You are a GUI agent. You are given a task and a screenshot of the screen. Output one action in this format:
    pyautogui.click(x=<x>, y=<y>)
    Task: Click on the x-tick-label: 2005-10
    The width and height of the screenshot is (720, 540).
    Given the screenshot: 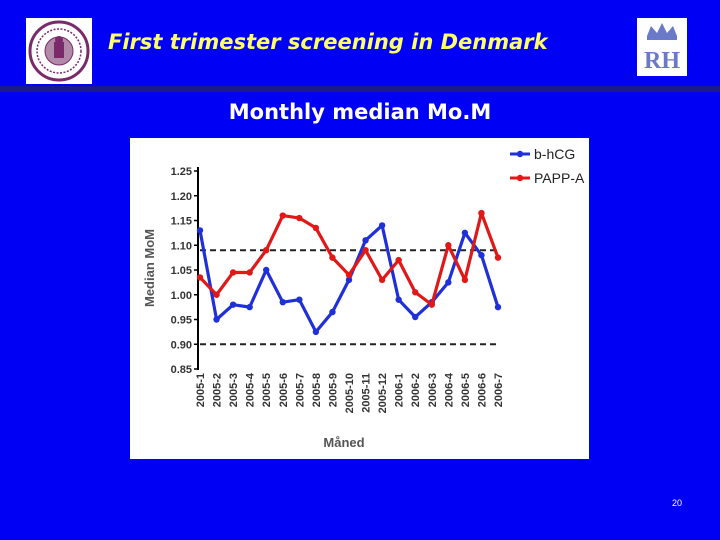 What is the action you would take?
    pyautogui.click(x=350, y=393)
    